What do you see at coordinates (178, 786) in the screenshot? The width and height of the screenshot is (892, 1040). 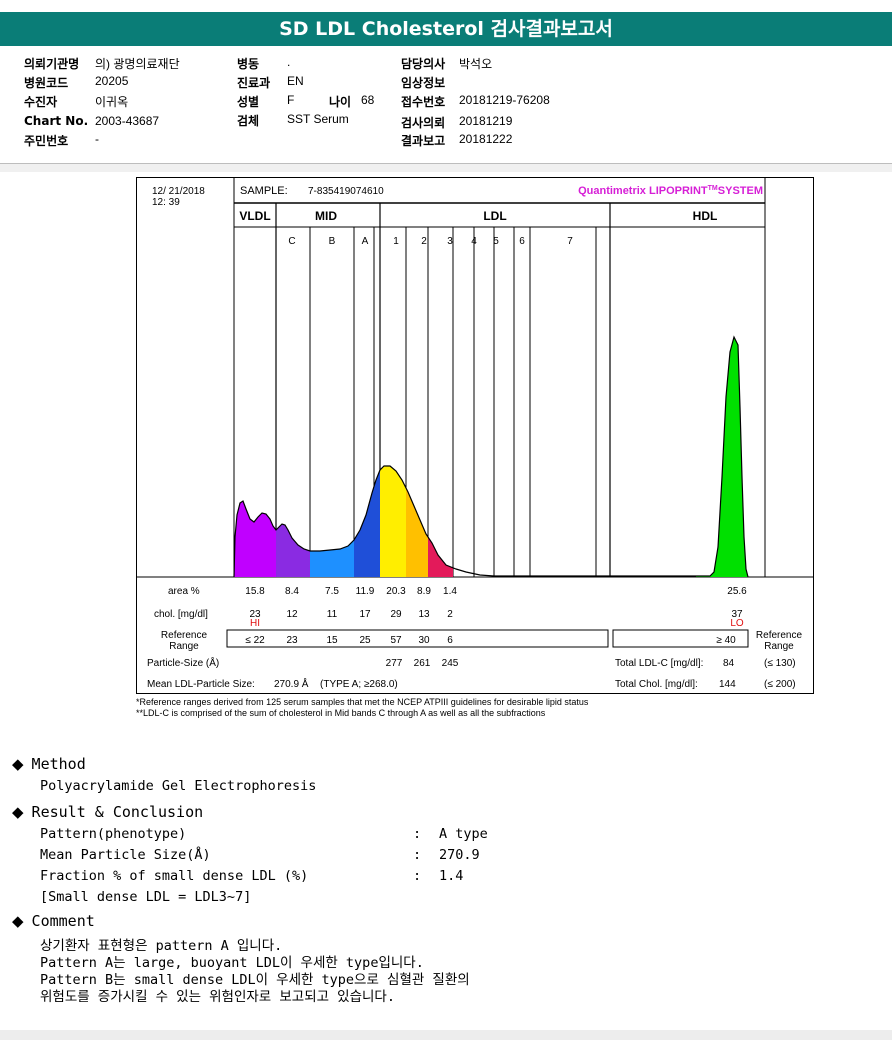 I see `method-text: Polyacrylamide Gel Electrophoresis` at bounding box center [178, 786].